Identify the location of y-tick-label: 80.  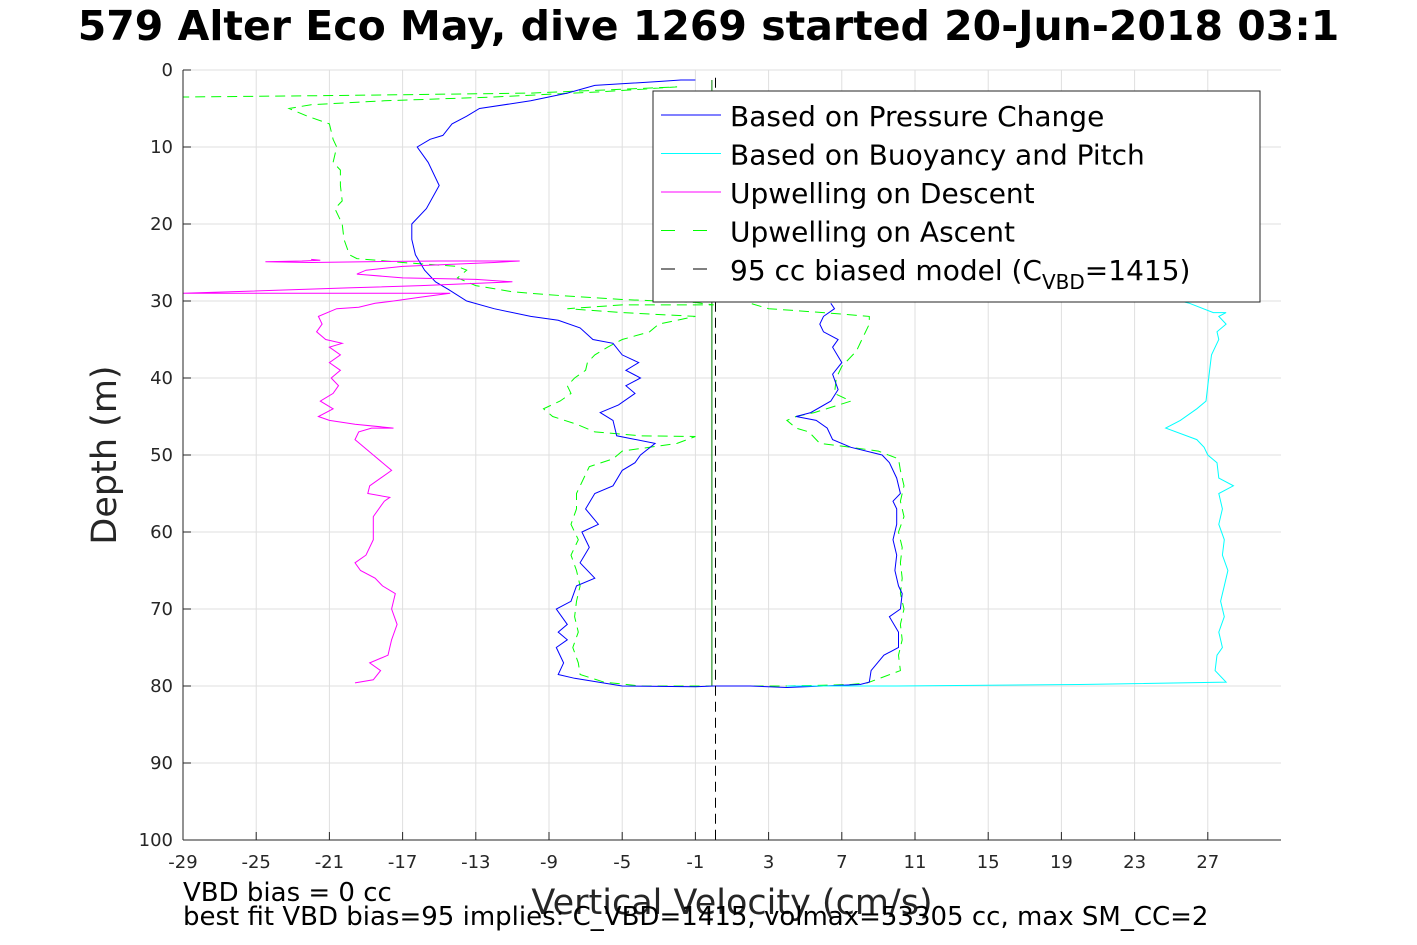
(161, 686).